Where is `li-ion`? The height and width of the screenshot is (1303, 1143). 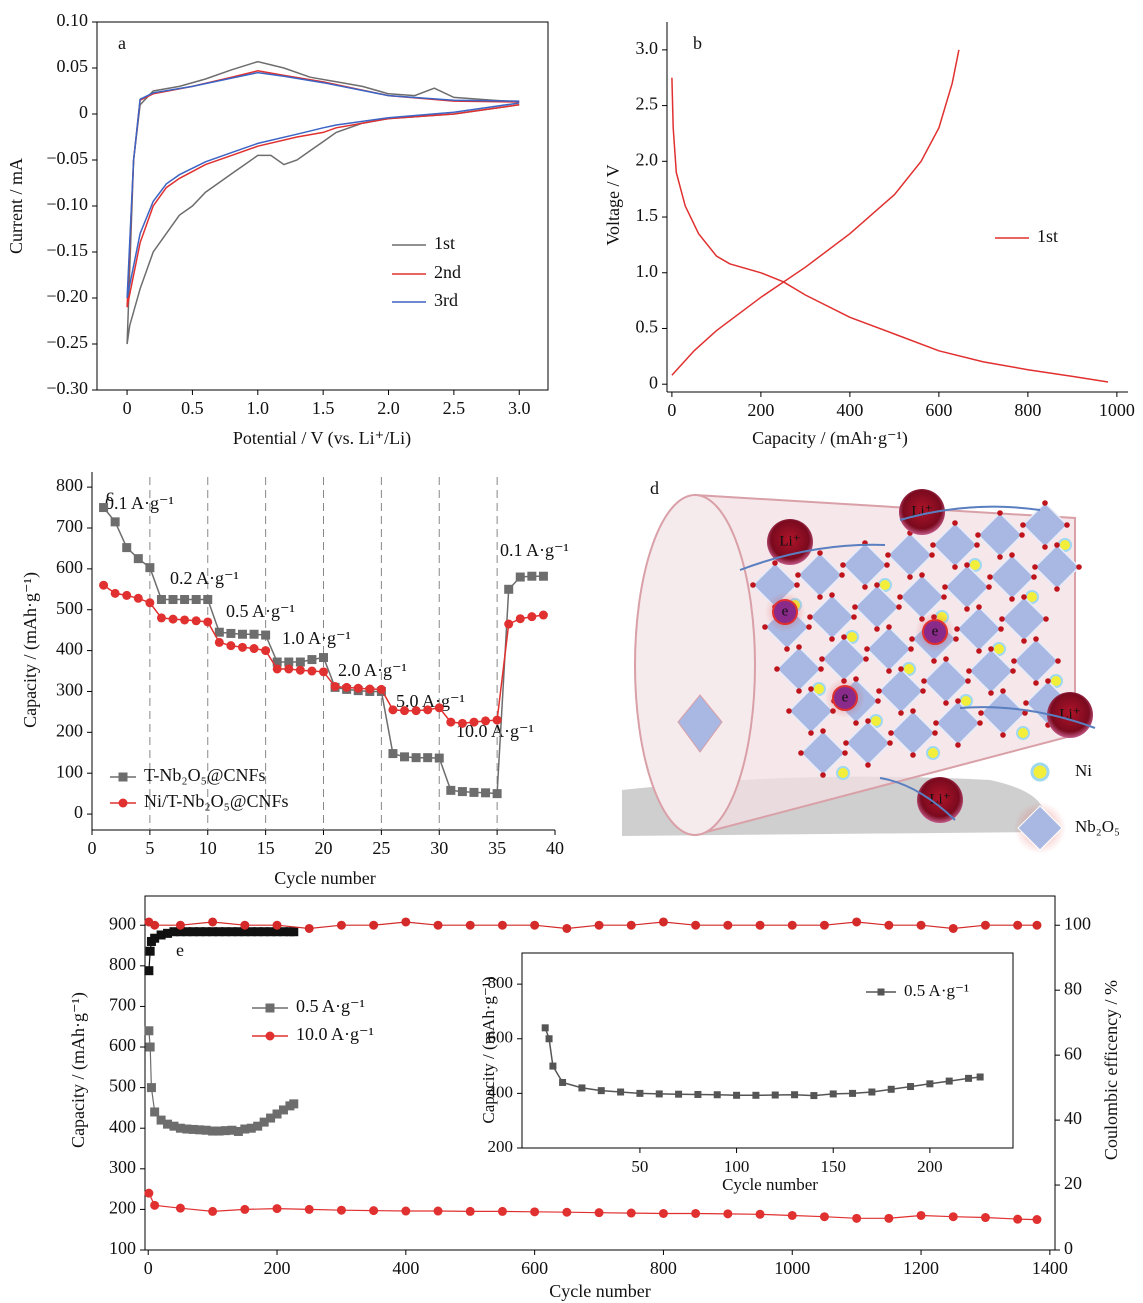
li-ion is located at coordinates (922, 512).